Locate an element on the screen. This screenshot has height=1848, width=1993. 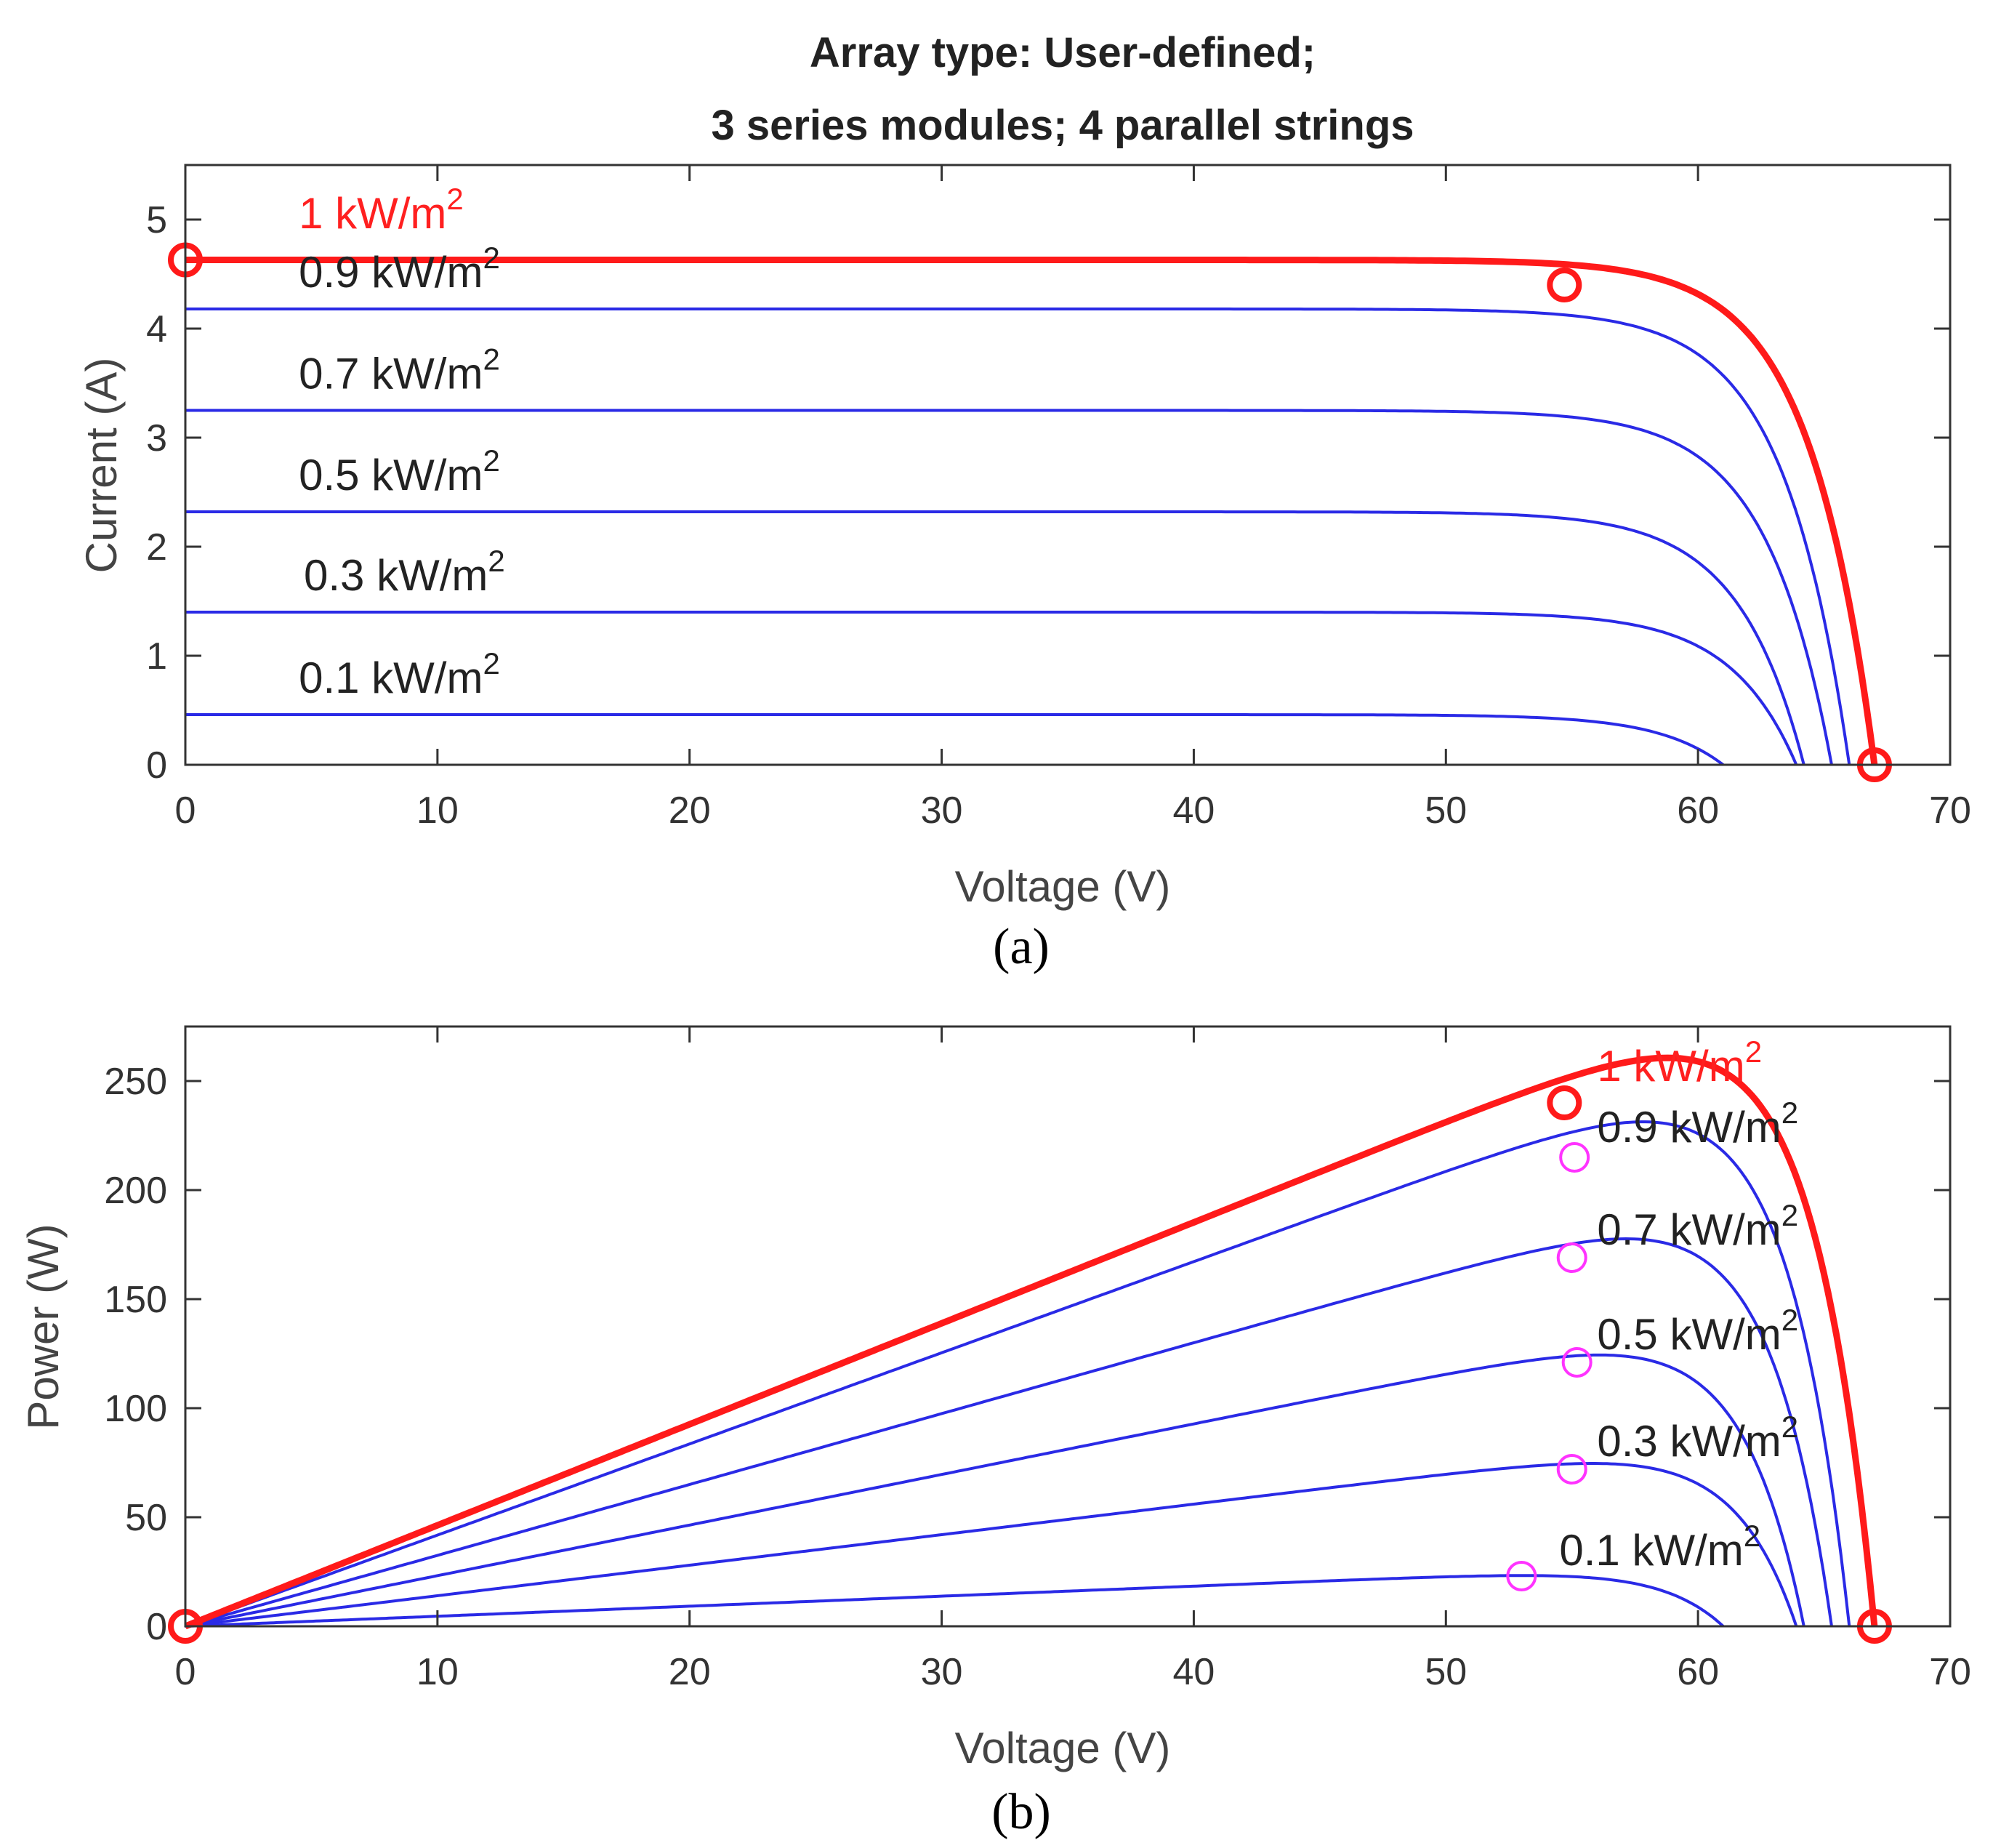
pv-curve-label-0: 1 kW/m2 is located at coordinates (1679, 1062).